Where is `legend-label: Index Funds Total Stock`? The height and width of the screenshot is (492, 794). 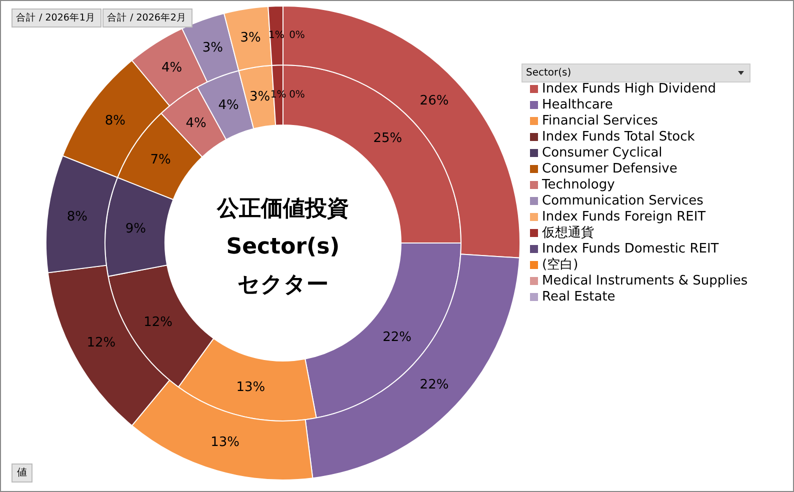 legend-label: Index Funds Total Stock is located at coordinates (619, 137).